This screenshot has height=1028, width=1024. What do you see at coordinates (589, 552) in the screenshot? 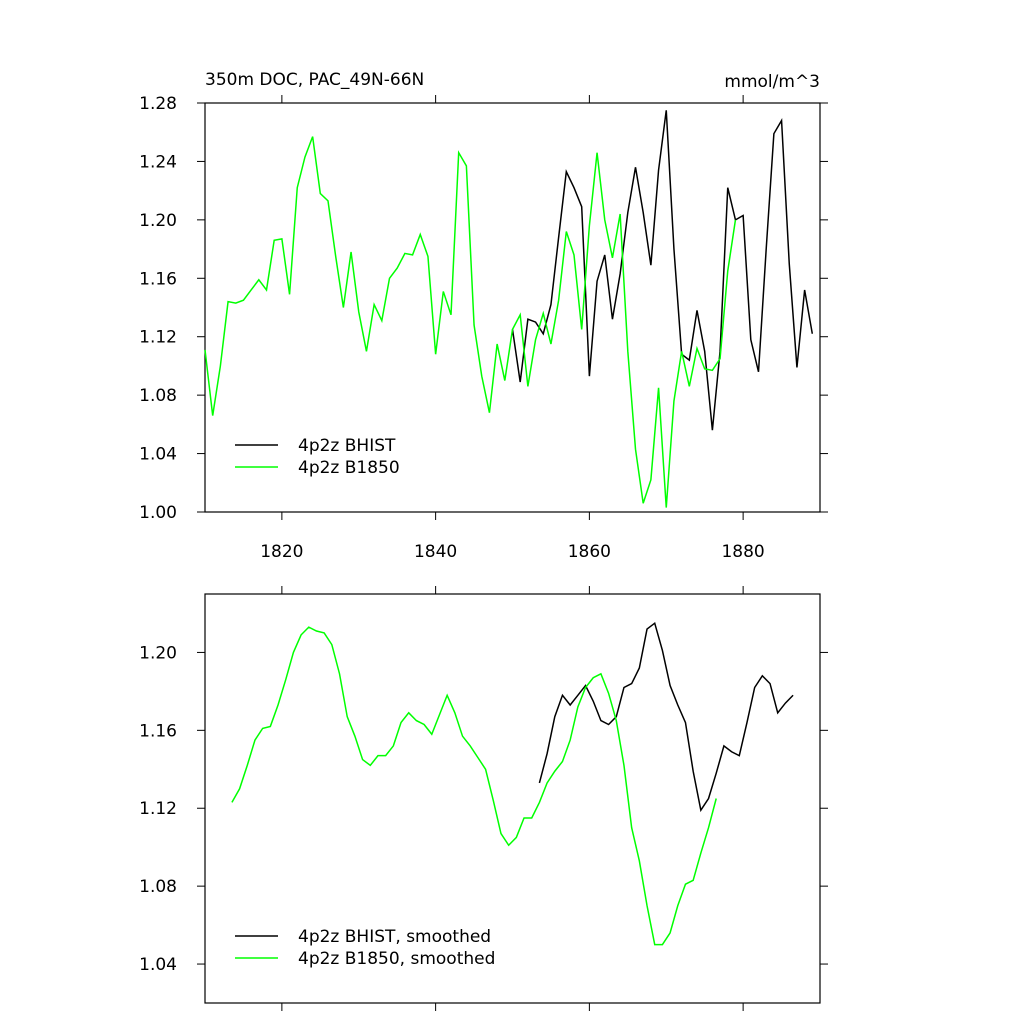
I see `x-tick-label: 1860` at bounding box center [589, 552].